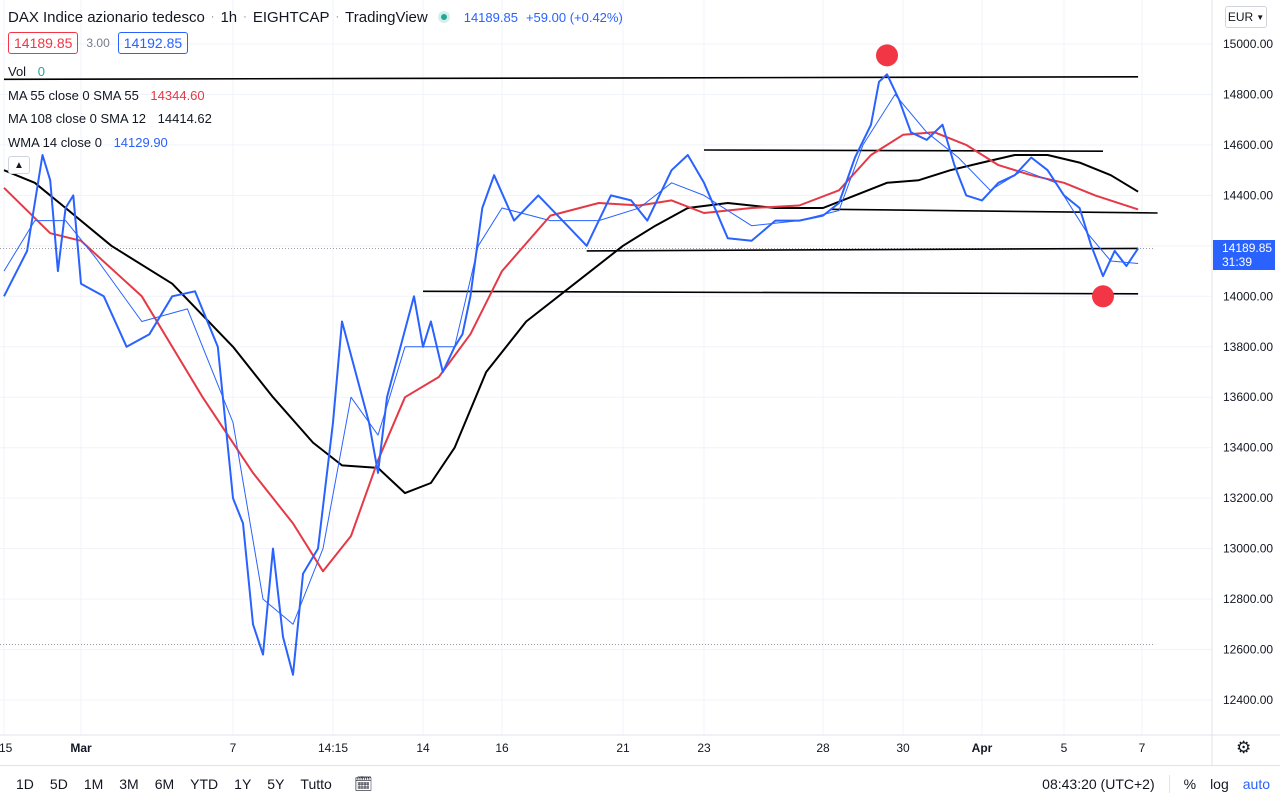  Describe the element at coordinates (43, 43) in the screenshot. I see `sell-button: 14189.85` at that location.